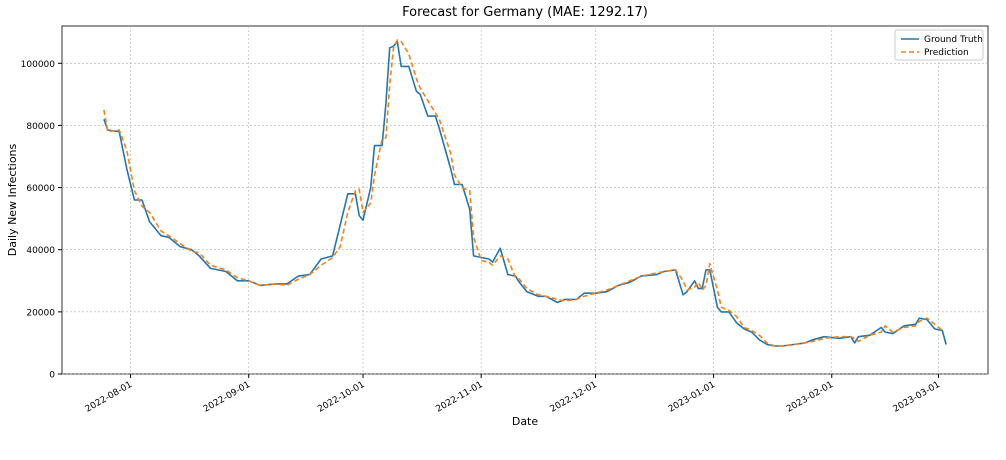 The height and width of the screenshot is (460, 1006). Describe the element at coordinates (810, 397) in the screenshot. I see `x-tick-label: 2023-02-01` at that location.